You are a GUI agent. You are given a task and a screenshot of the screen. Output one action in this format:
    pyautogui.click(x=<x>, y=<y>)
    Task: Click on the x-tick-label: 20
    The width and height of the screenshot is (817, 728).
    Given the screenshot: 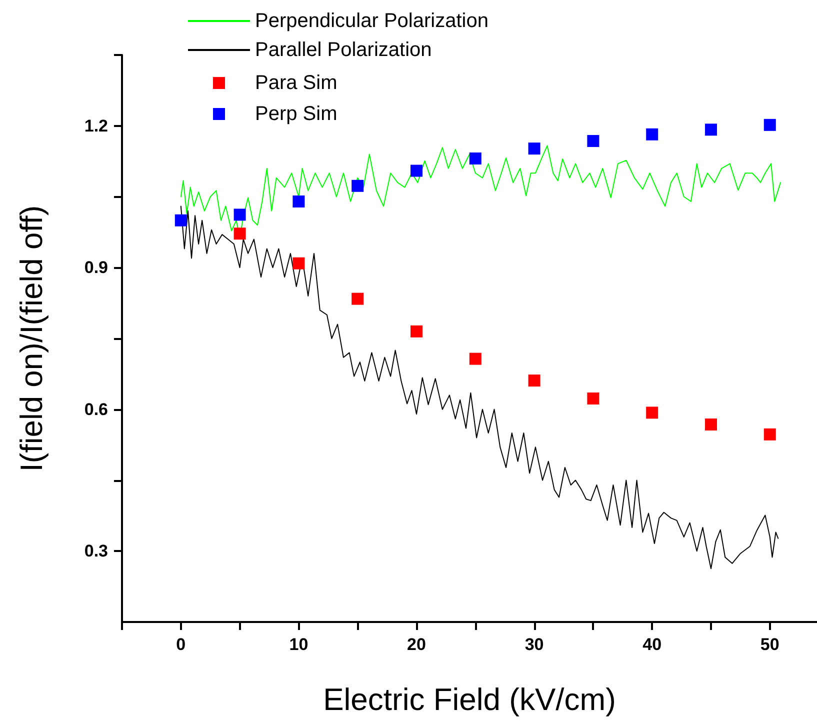 What is the action you would take?
    pyautogui.click(x=416, y=644)
    